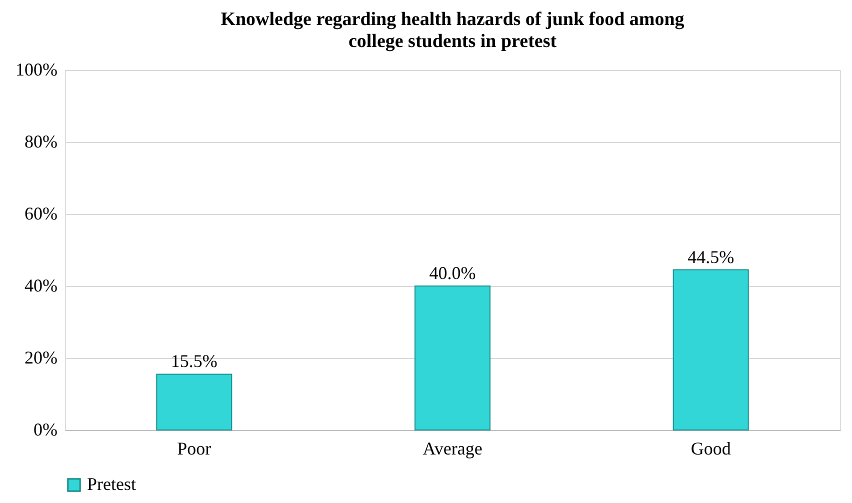  What do you see at coordinates (111, 484) in the screenshot?
I see `legend-label: Pretest` at bounding box center [111, 484].